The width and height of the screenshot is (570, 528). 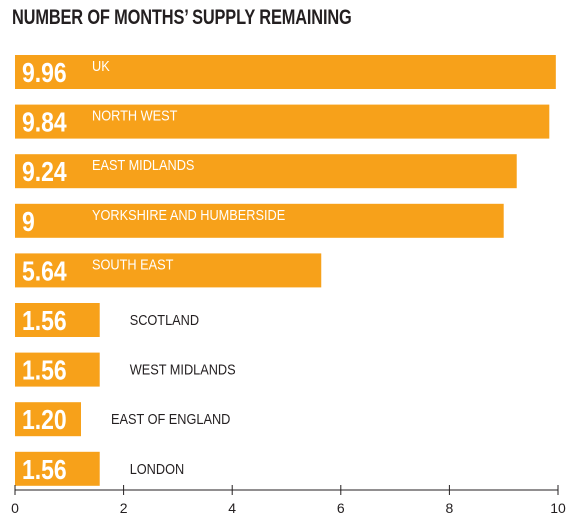 I want to click on bar-category-label: NORTH WEST, so click(x=135, y=115).